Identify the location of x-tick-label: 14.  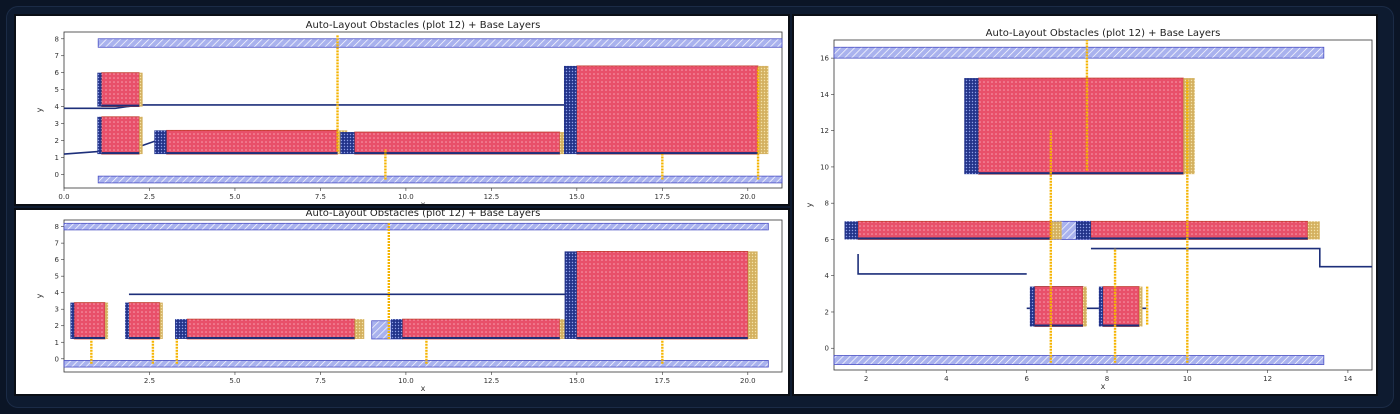
(1347, 379).